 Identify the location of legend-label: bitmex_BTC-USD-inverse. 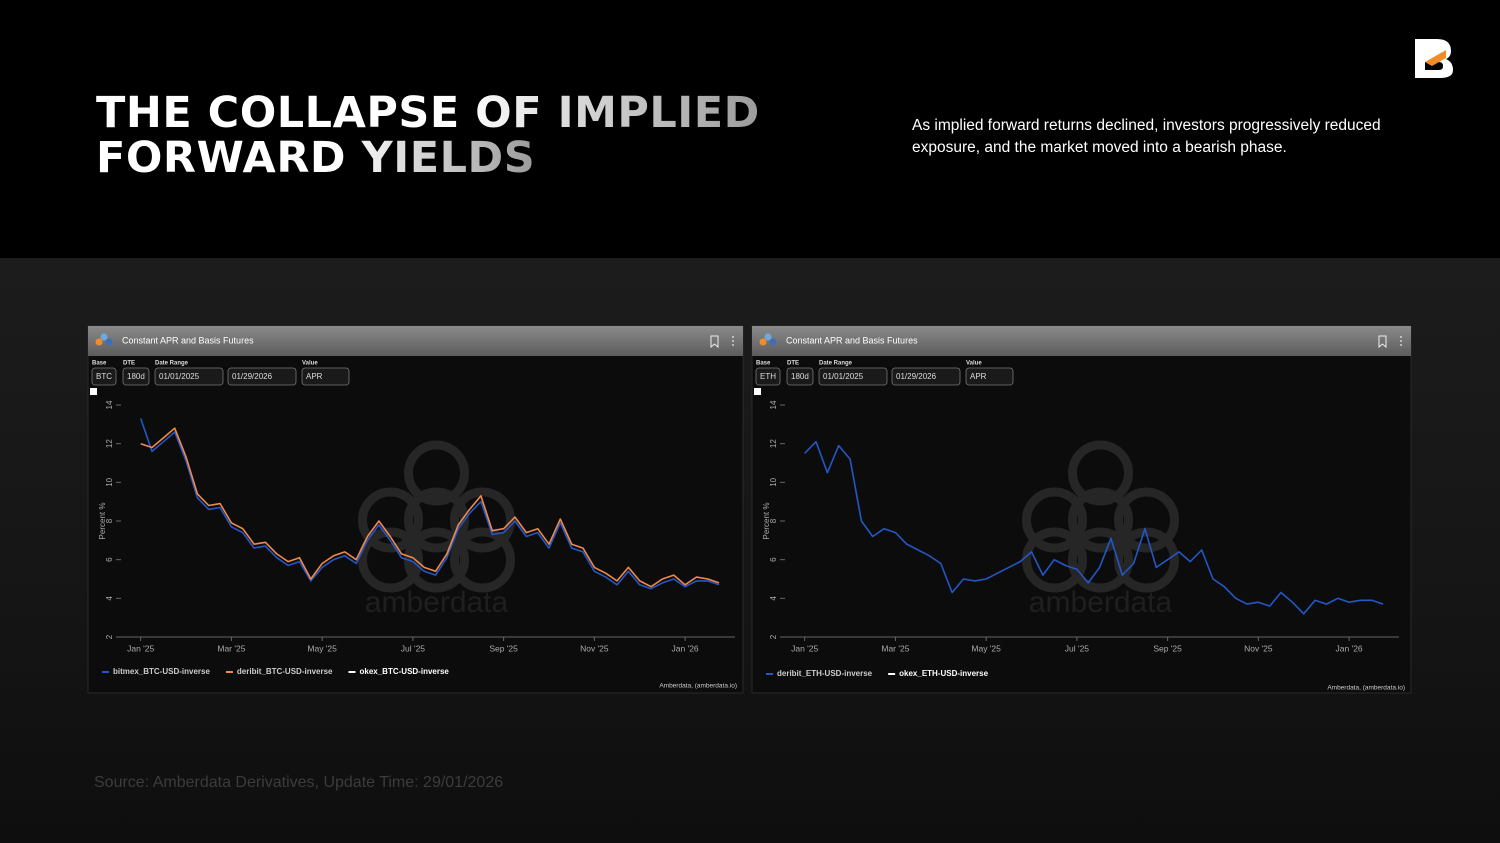
(161, 671).